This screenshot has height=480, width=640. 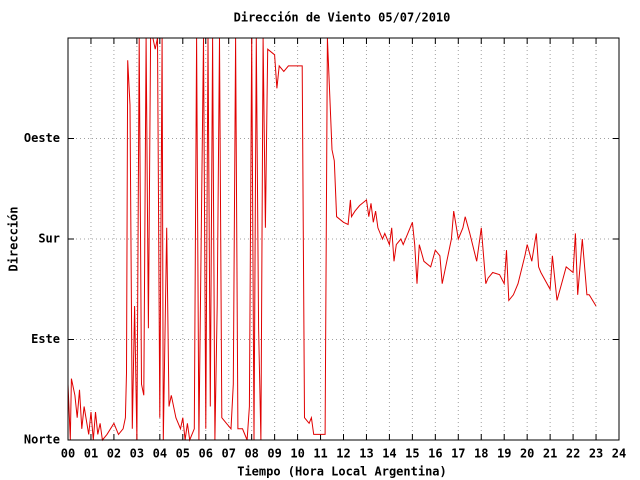 What do you see at coordinates (251, 454) in the screenshot?
I see `x-tick-label: 08` at bounding box center [251, 454].